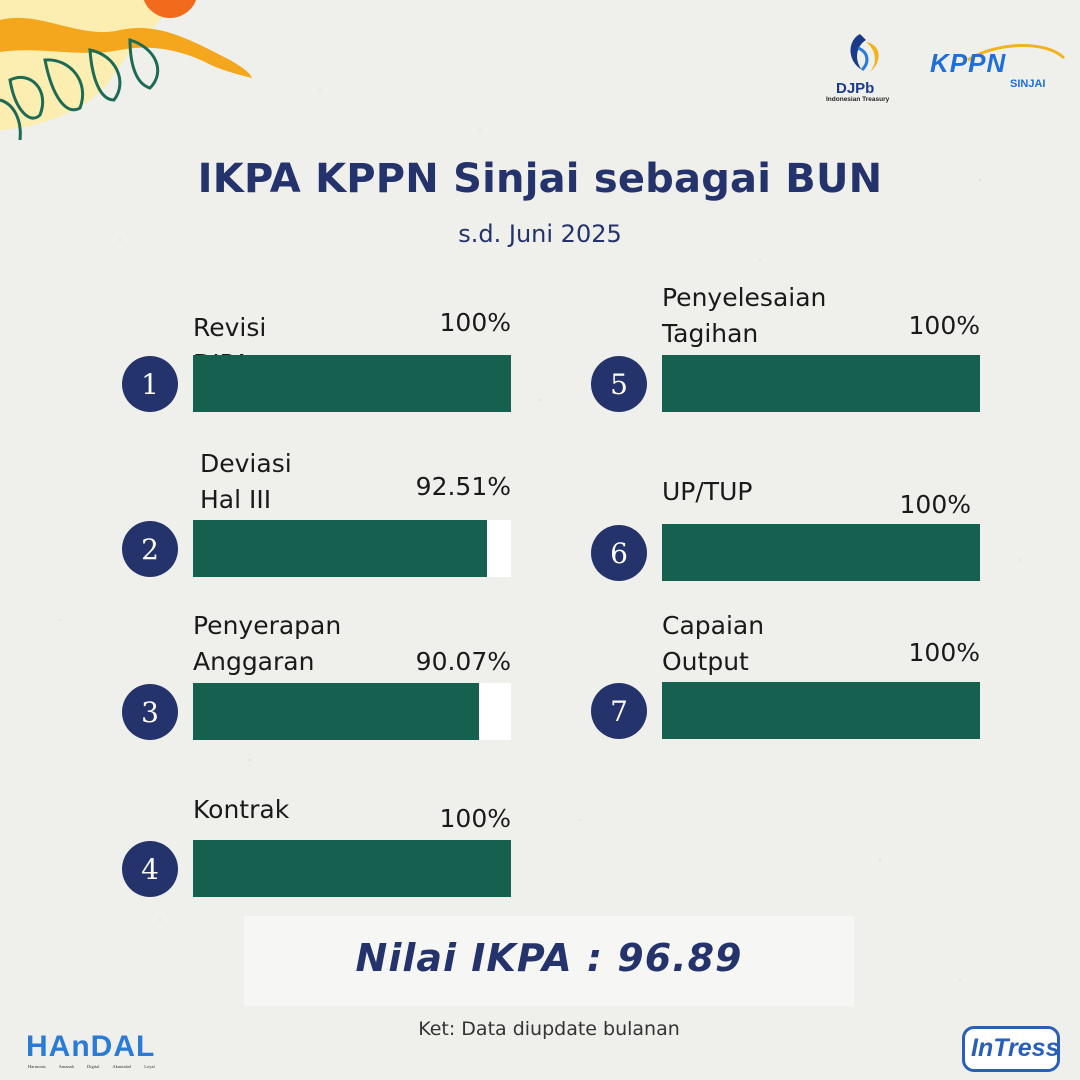 This screenshot has width=1080, height=1080. Describe the element at coordinates (1016, 52) in the screenshot. I see `kppn-swoosh-icon` at that location.